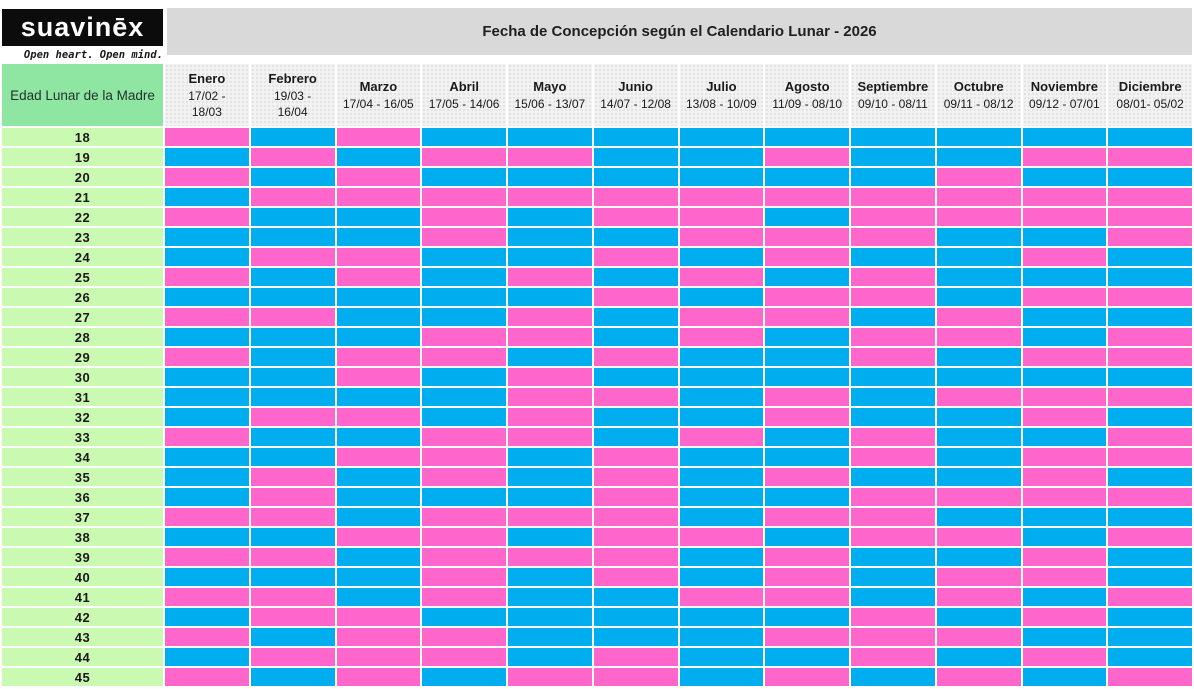  Describe the element at coordinates (292, 617) in the screenshot. I see `gender-cell-42-febrero` at that location.